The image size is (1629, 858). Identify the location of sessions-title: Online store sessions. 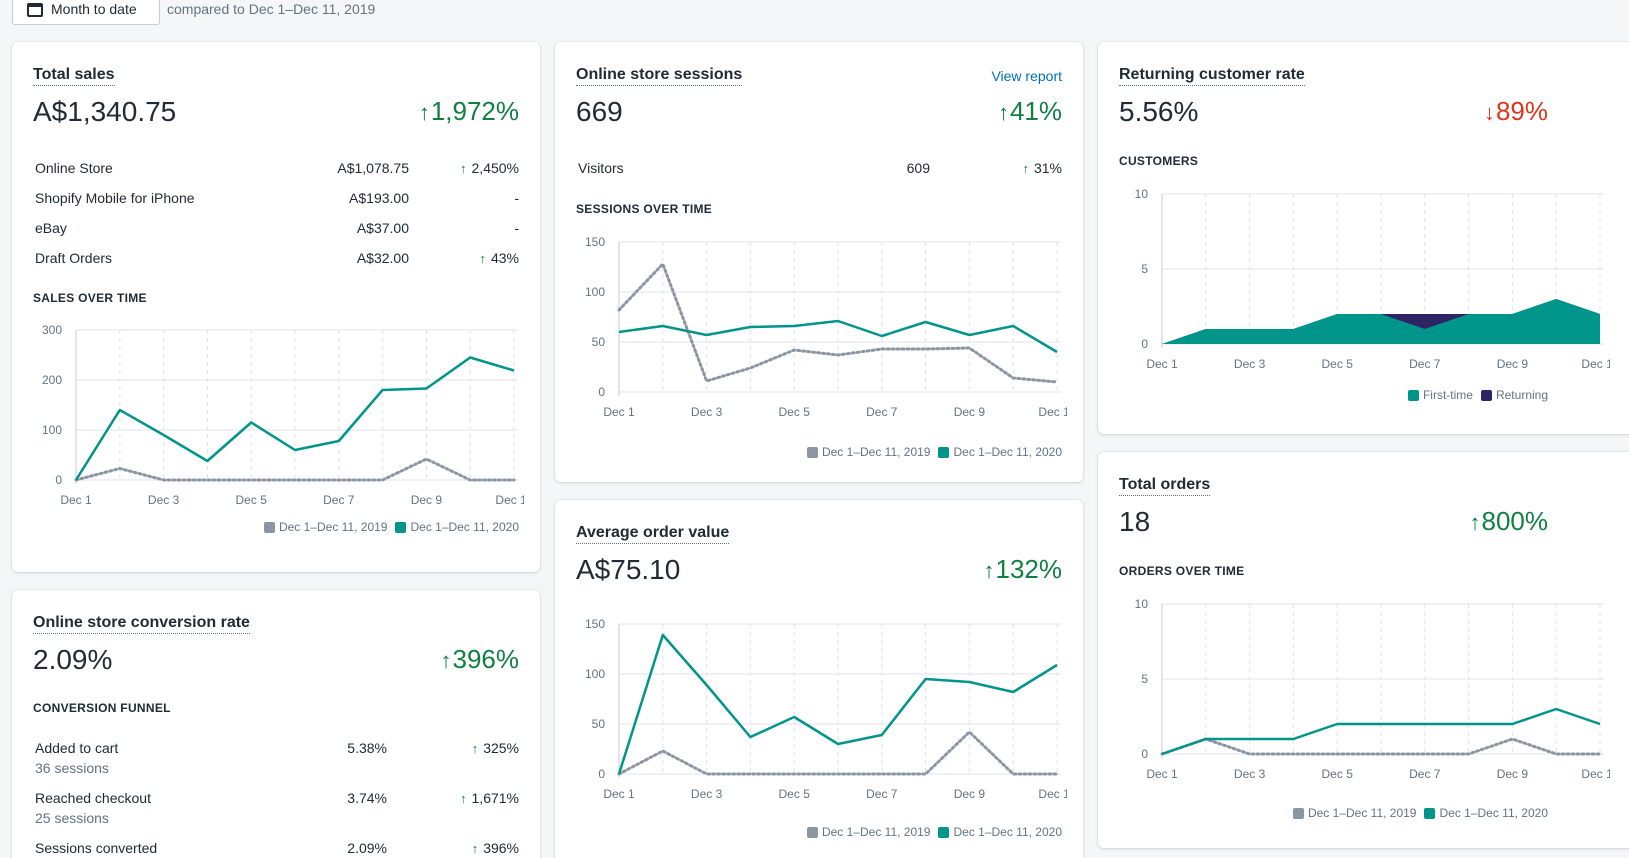
(659, 76).